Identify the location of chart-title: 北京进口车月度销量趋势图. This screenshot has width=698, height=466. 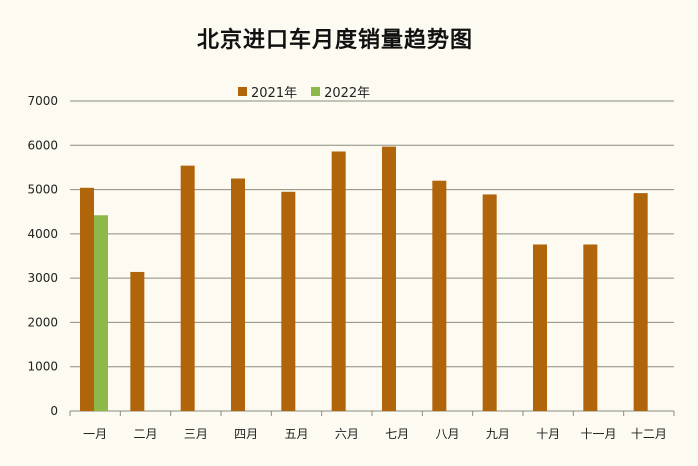
(334, 40).